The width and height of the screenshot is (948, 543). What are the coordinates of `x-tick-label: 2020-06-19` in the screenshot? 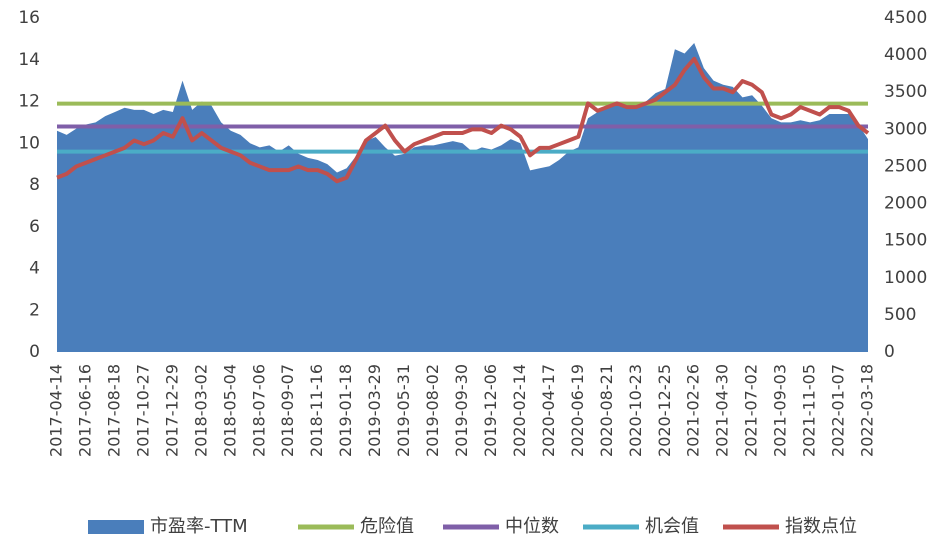 It's located at (577, 410).